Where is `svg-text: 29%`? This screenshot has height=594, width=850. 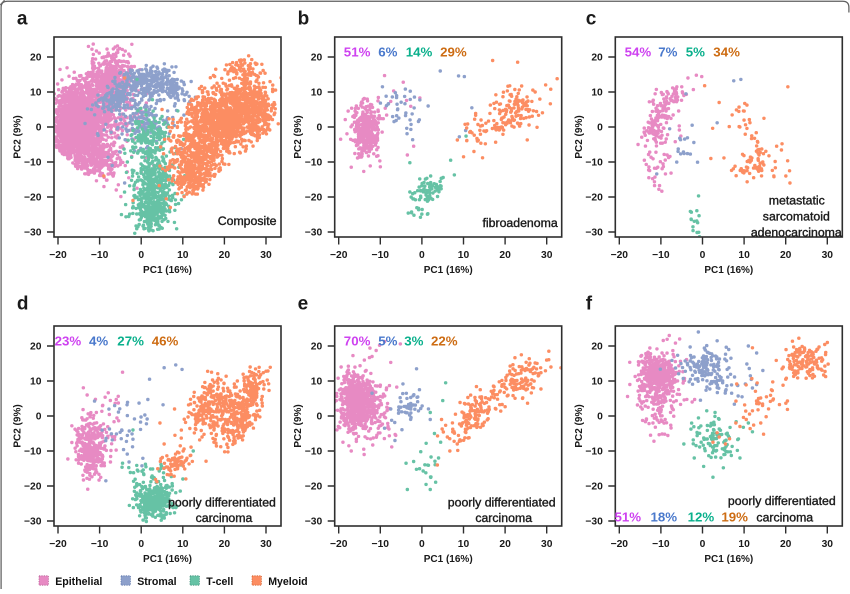 svg-text: 29% is located at coordinates (453, 52).